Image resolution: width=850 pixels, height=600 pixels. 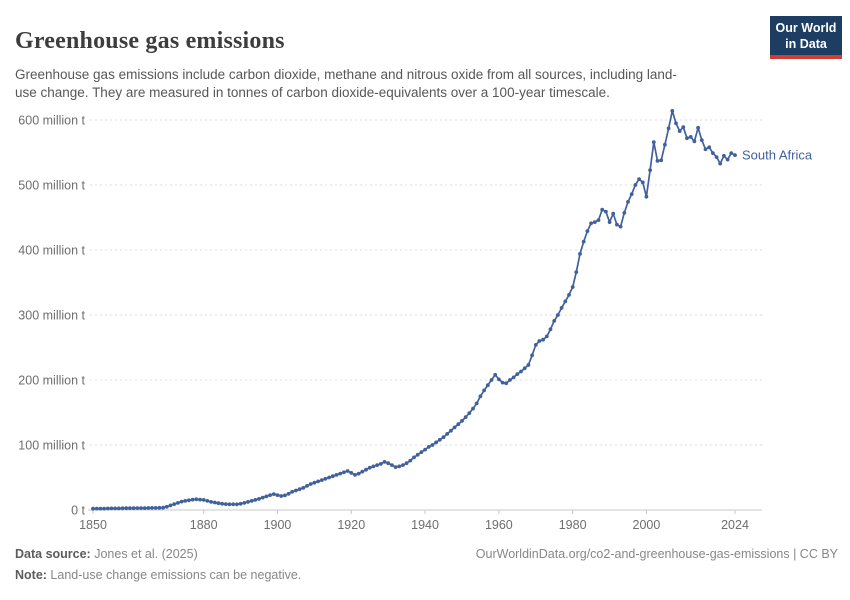 I want to click on x-axis-tick-label: 1920, so click(x=351, y=525).